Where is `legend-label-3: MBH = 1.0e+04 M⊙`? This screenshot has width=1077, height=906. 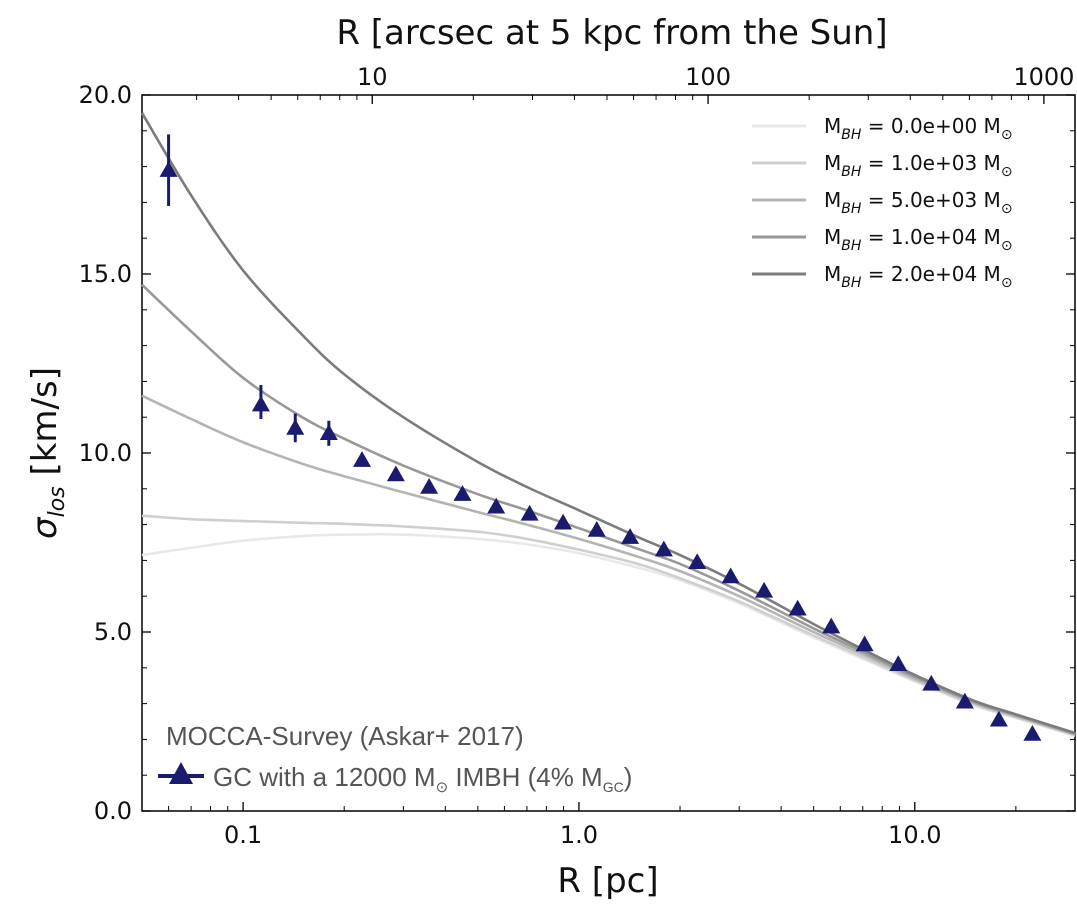 legend-label-3: MBH = 1.0e+04 M⊙ is located at coordinates (918, 239).